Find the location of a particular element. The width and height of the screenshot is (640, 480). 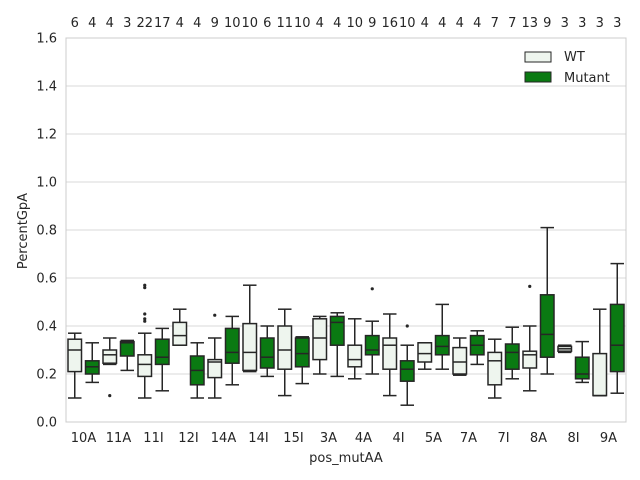

box-wt-14I is located at coordinates (250, 328).